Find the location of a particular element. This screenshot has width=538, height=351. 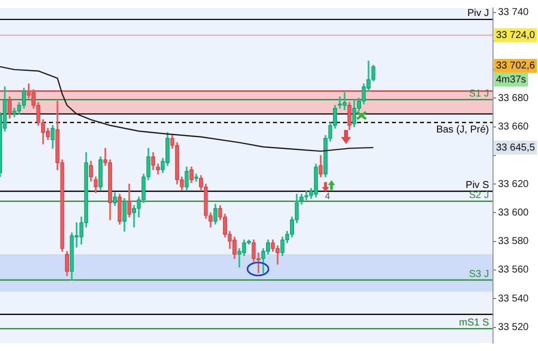

y-tick-label: 33 620 is located at coordinates (514, 184).